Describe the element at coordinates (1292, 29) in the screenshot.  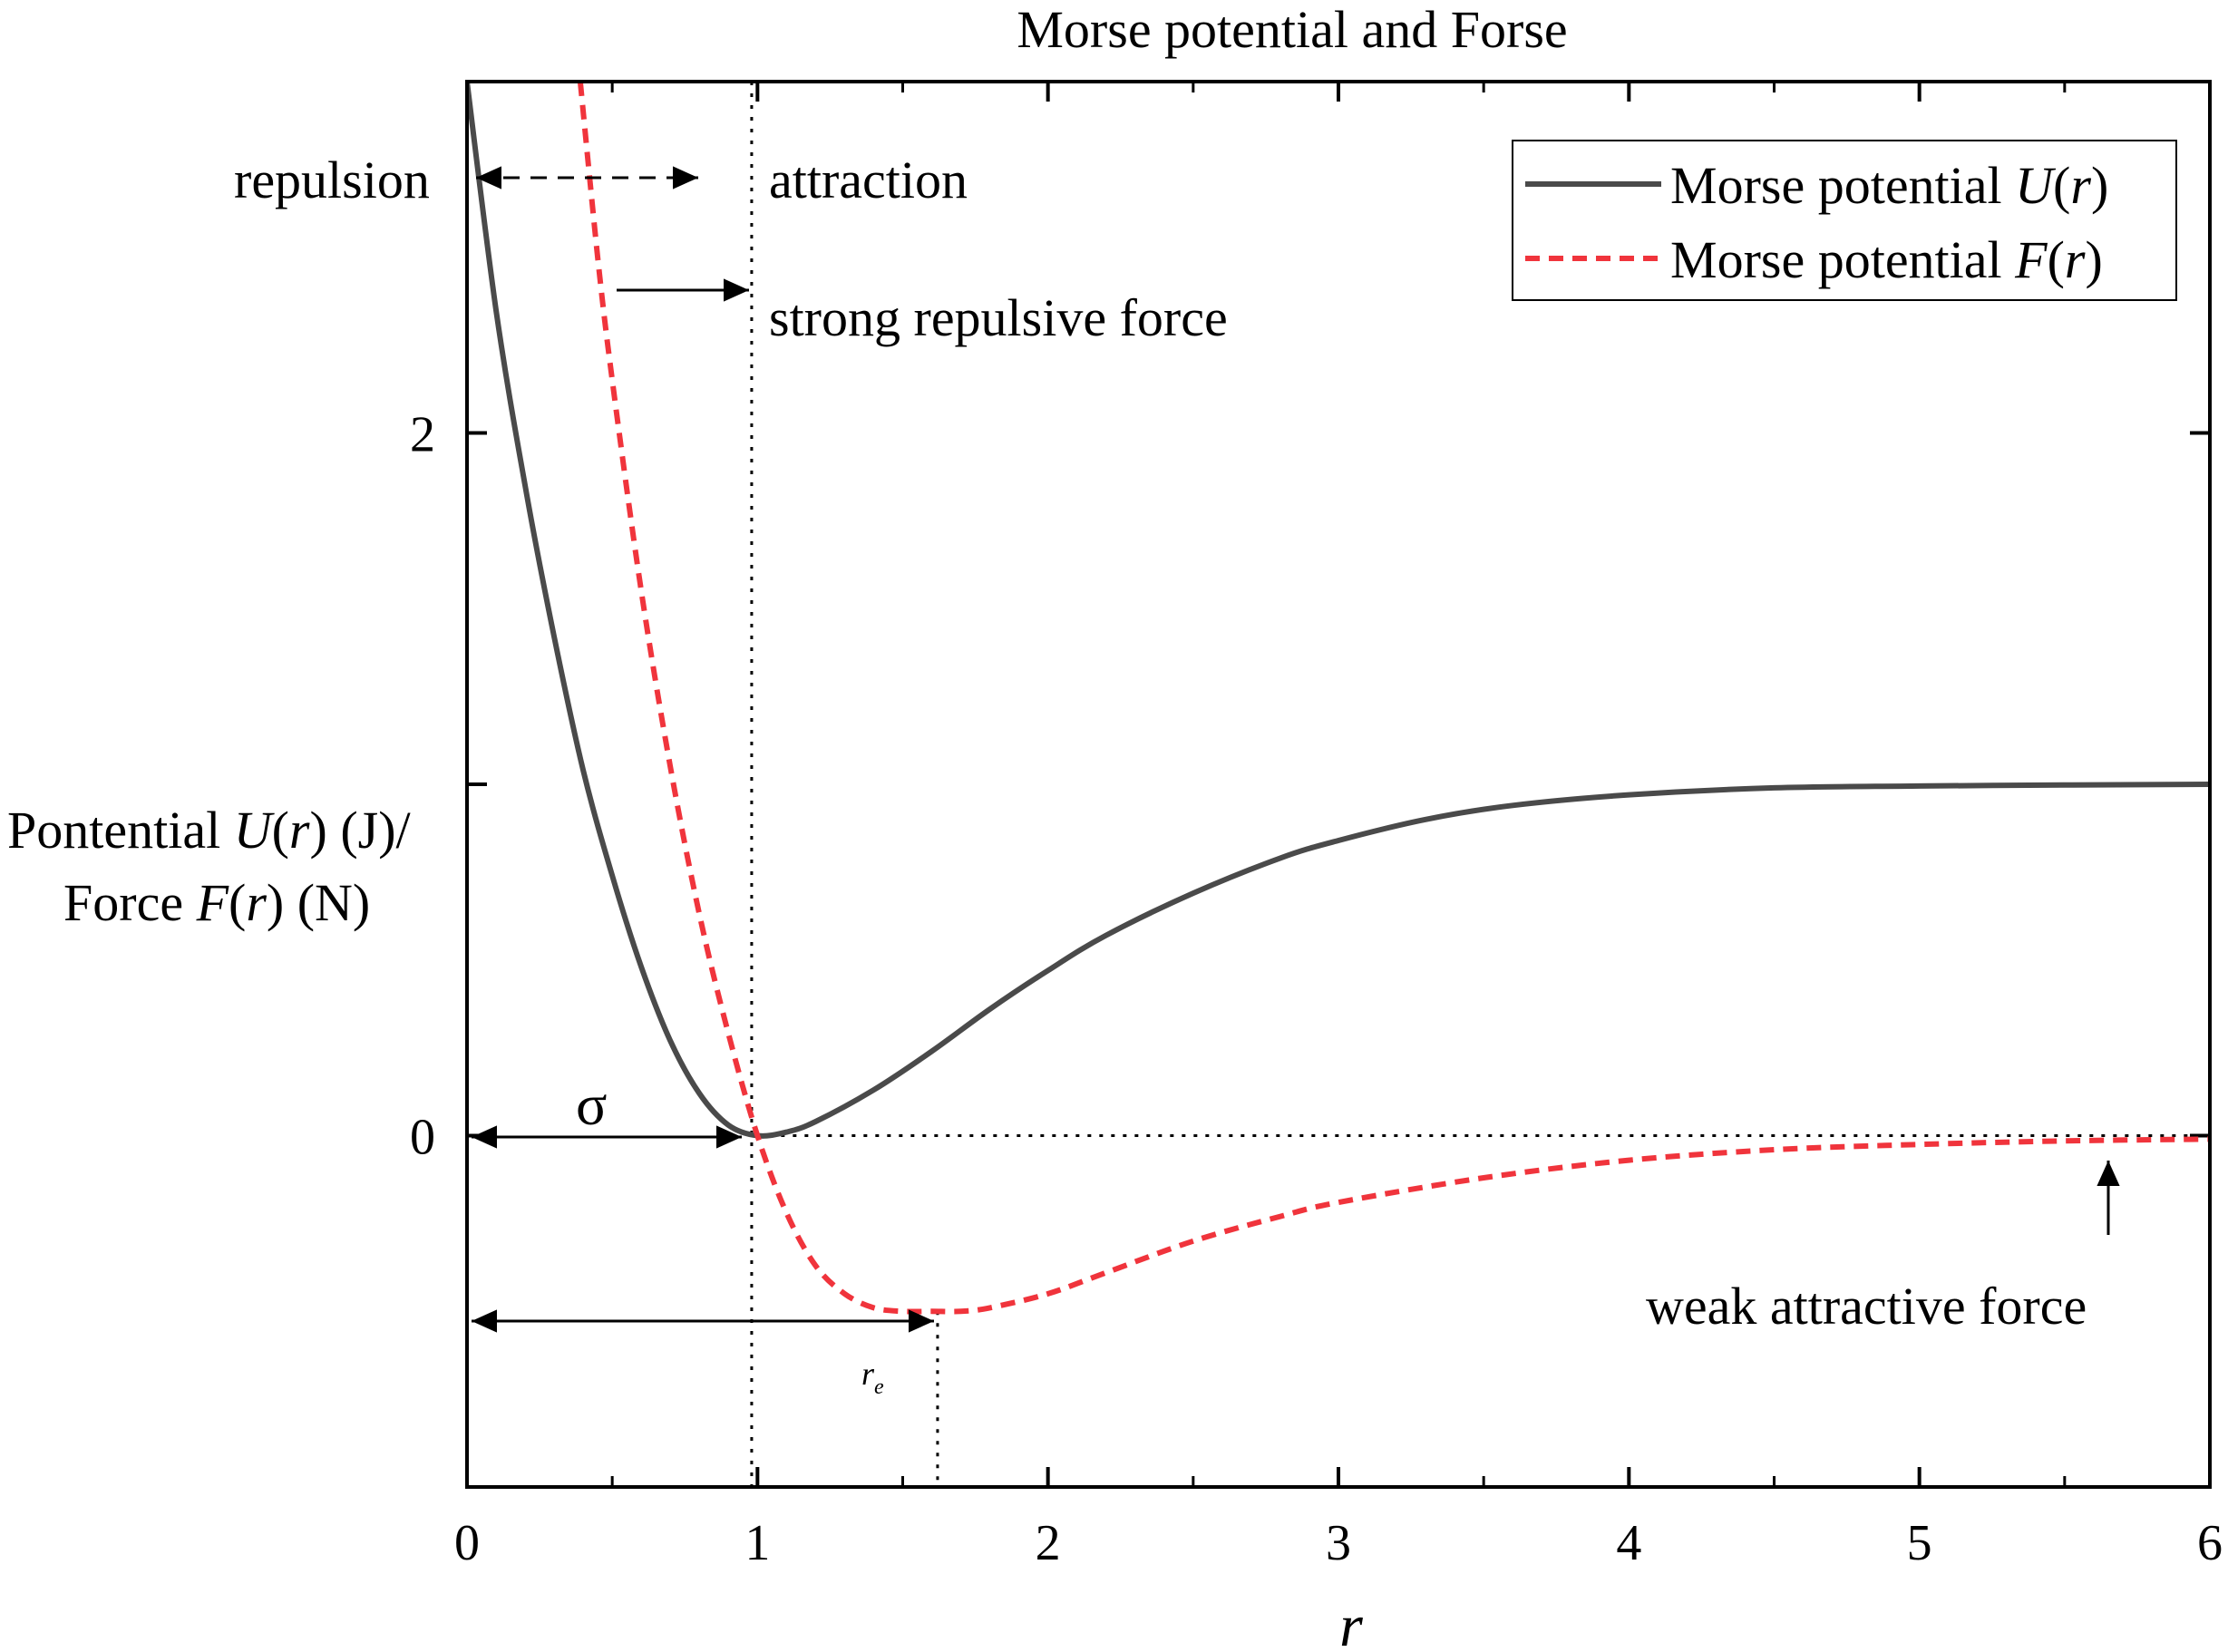
I see `chart-title: Morse potential and Forse` at that location.